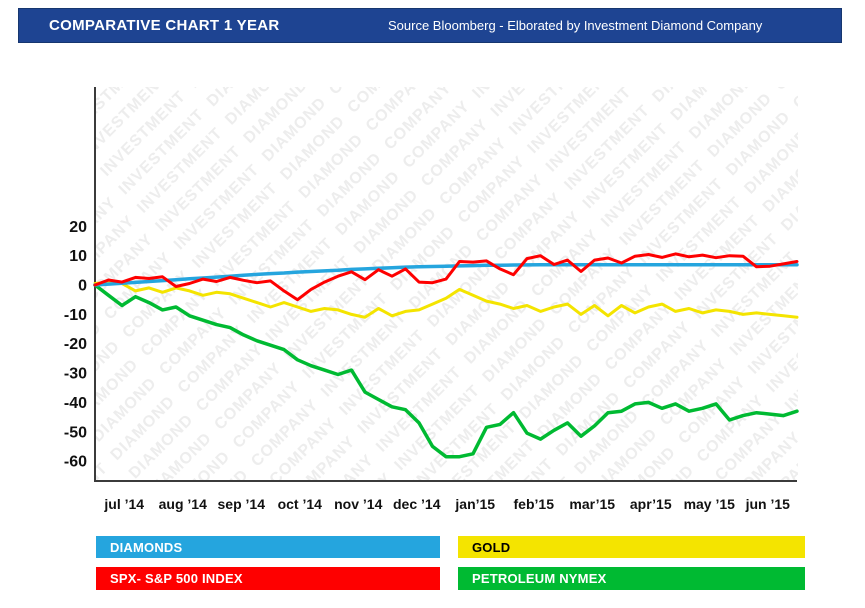 The height and width of the screenshot is (608, 865). What do you see at coordinates (592, 504) in the screenshot?
I see `x-axis-tick-label: mar’15` at bounding box center [592, 504].